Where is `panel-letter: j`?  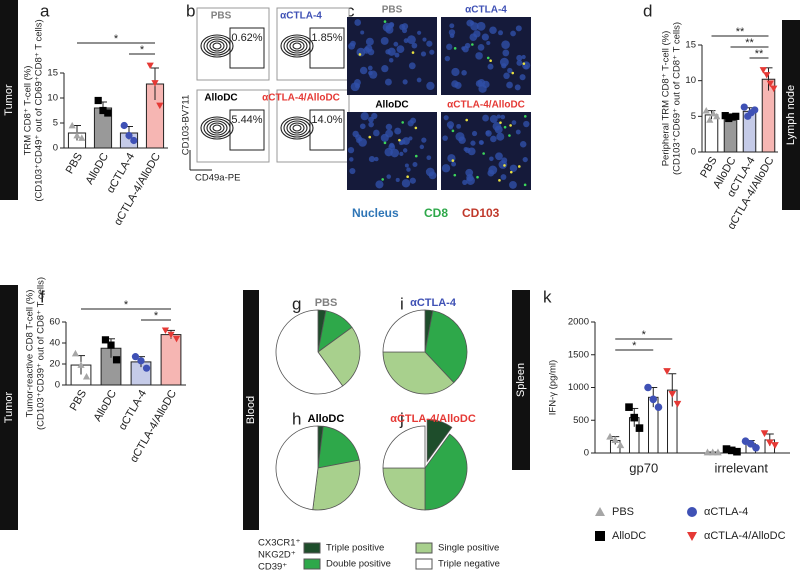
panel-letter: j is located at coordinates (401, 418).